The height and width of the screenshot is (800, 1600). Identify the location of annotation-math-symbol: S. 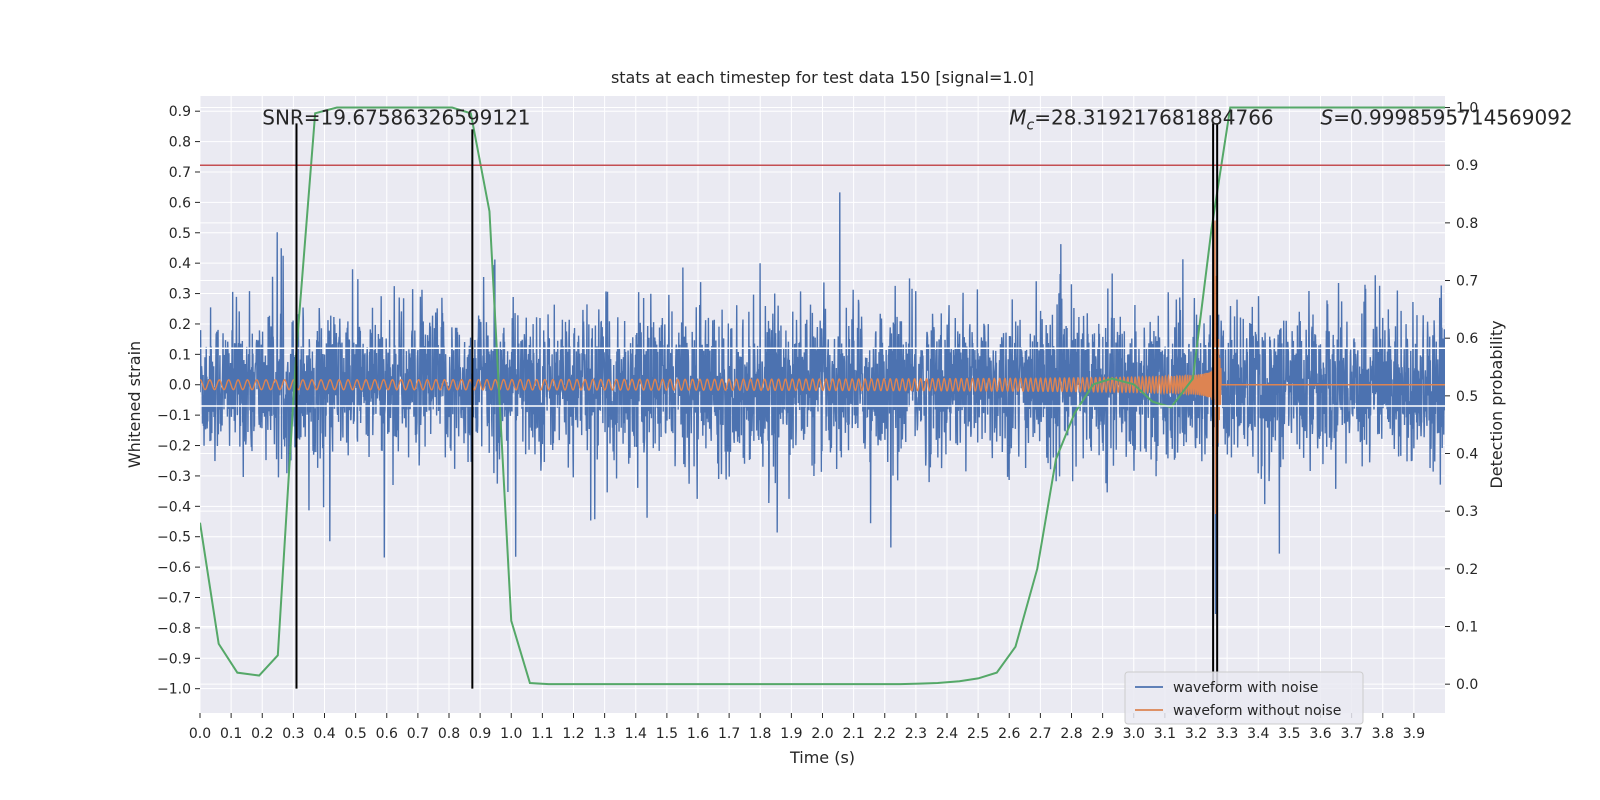
(1327, 117).